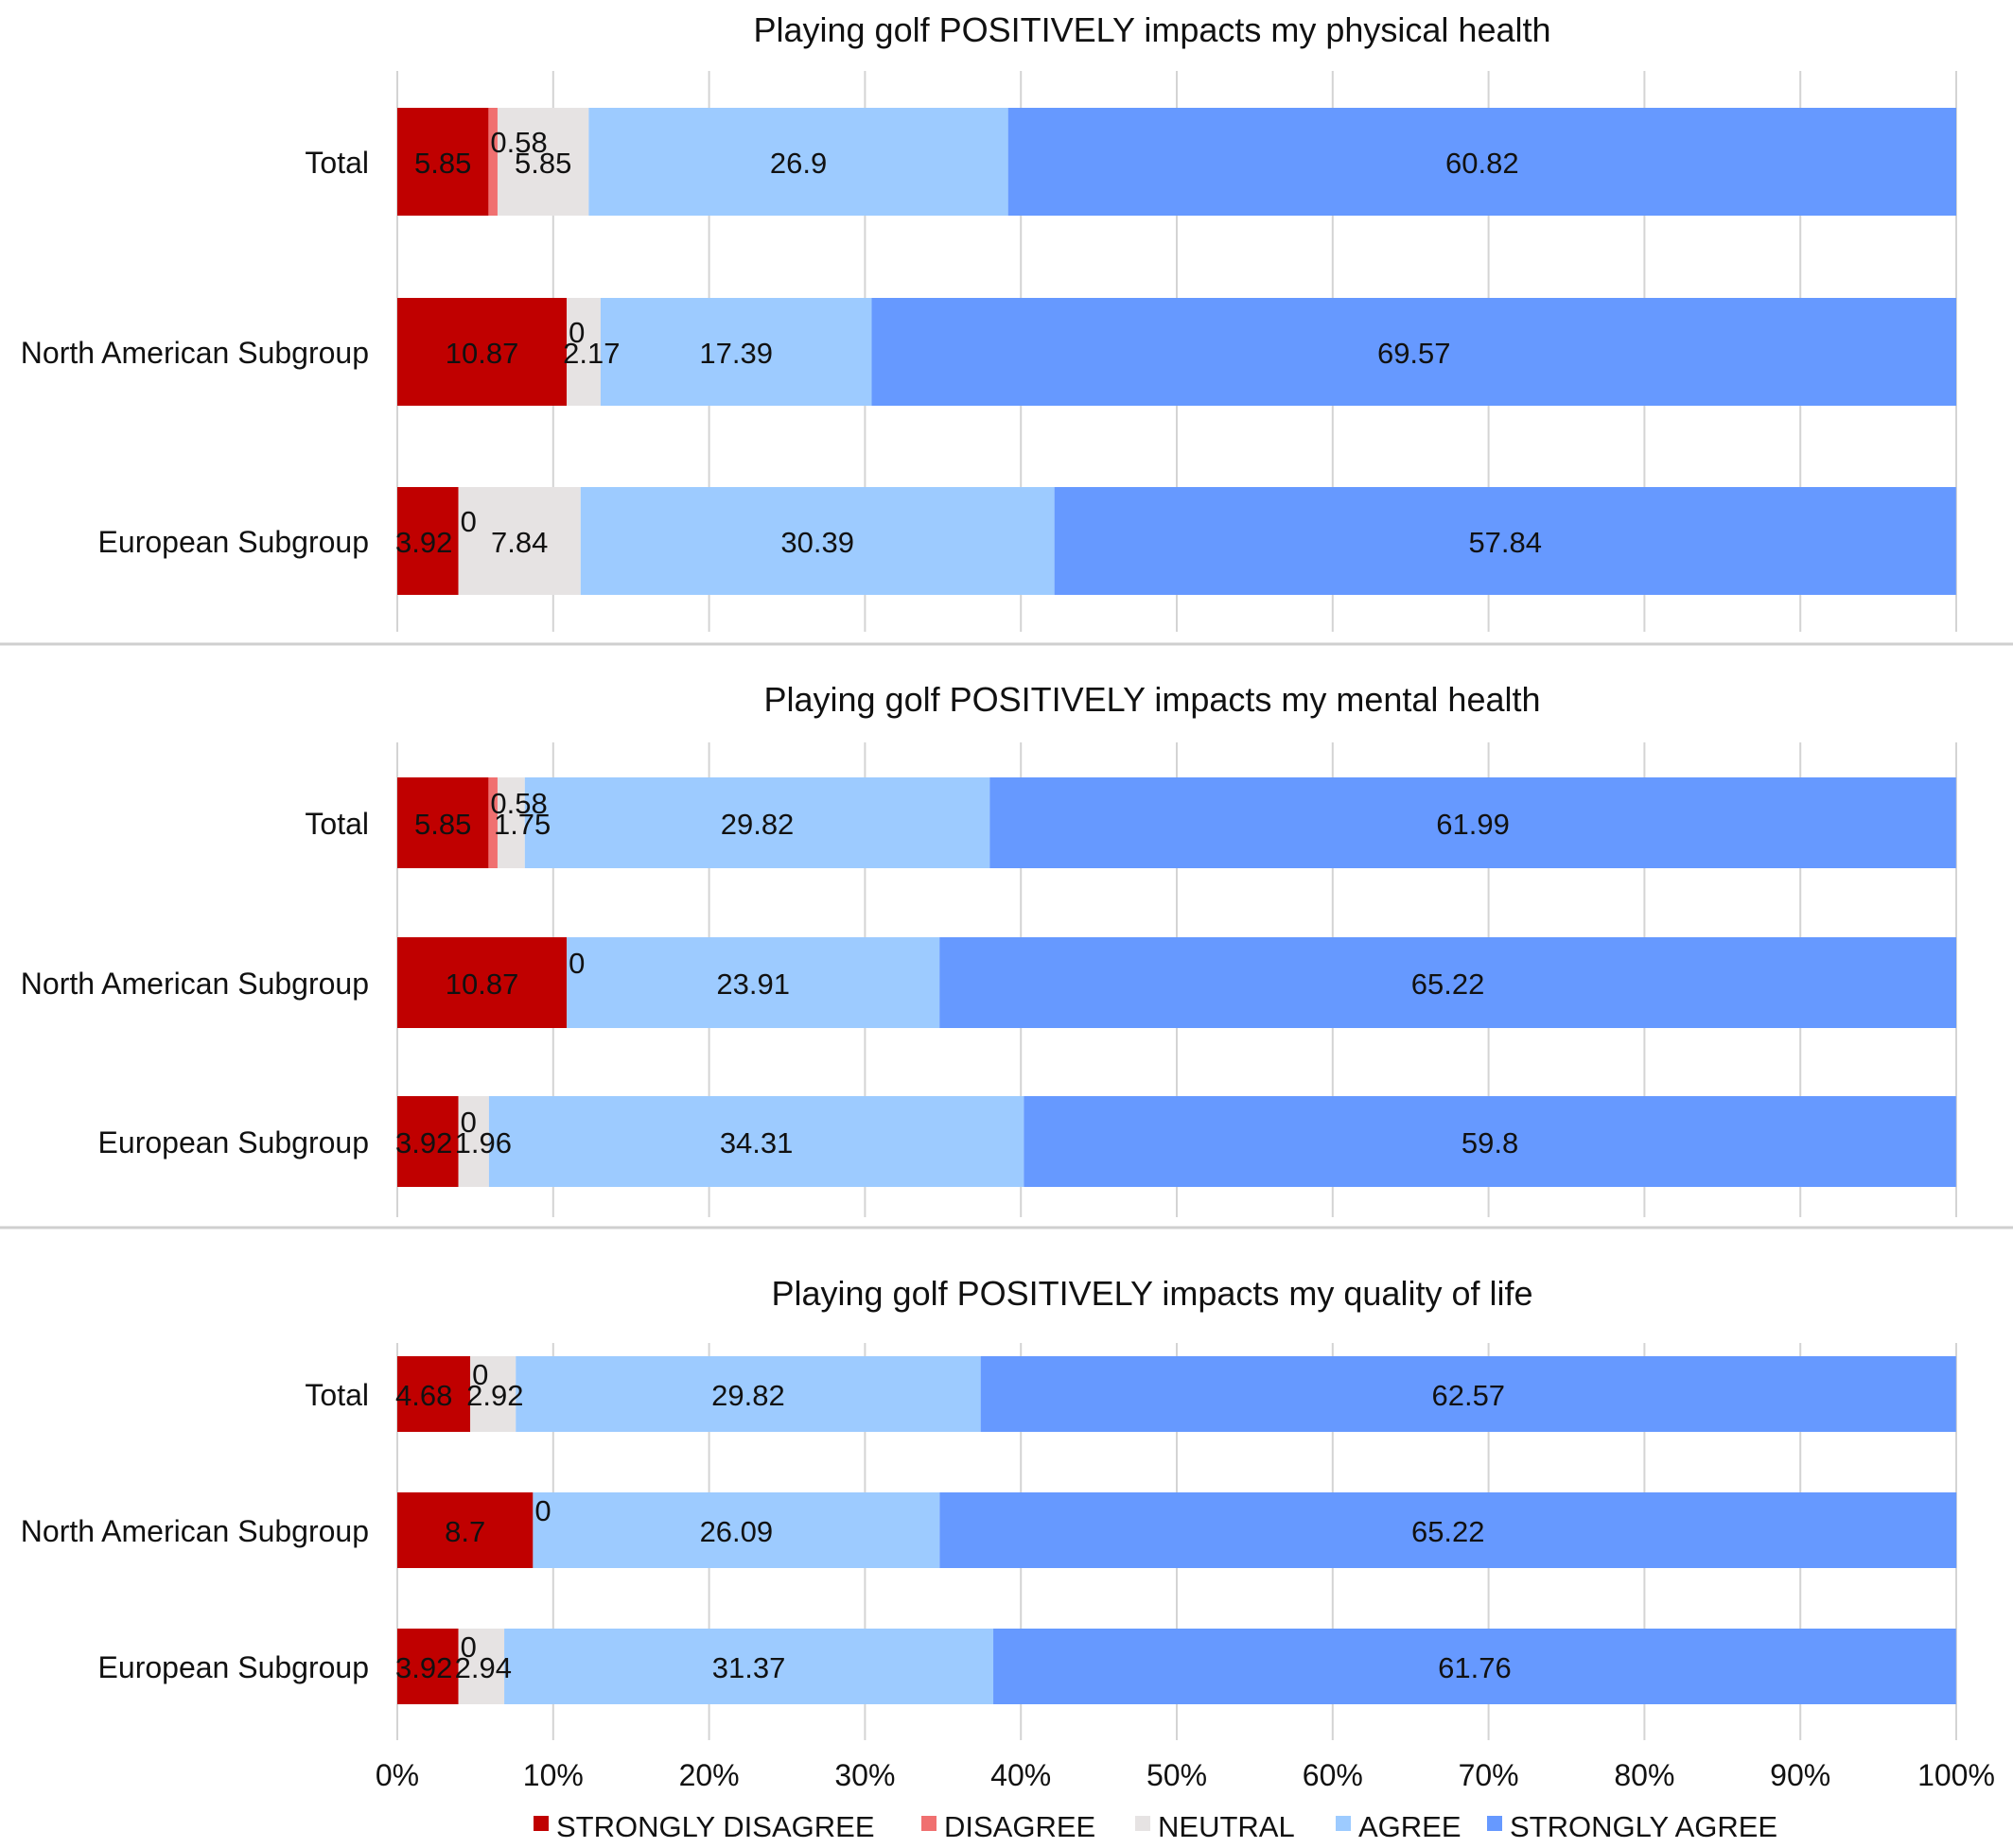 The height and width of the screenshot is (1848, 2013). I want to click on data-label: 60.82, so click(1482, 163).